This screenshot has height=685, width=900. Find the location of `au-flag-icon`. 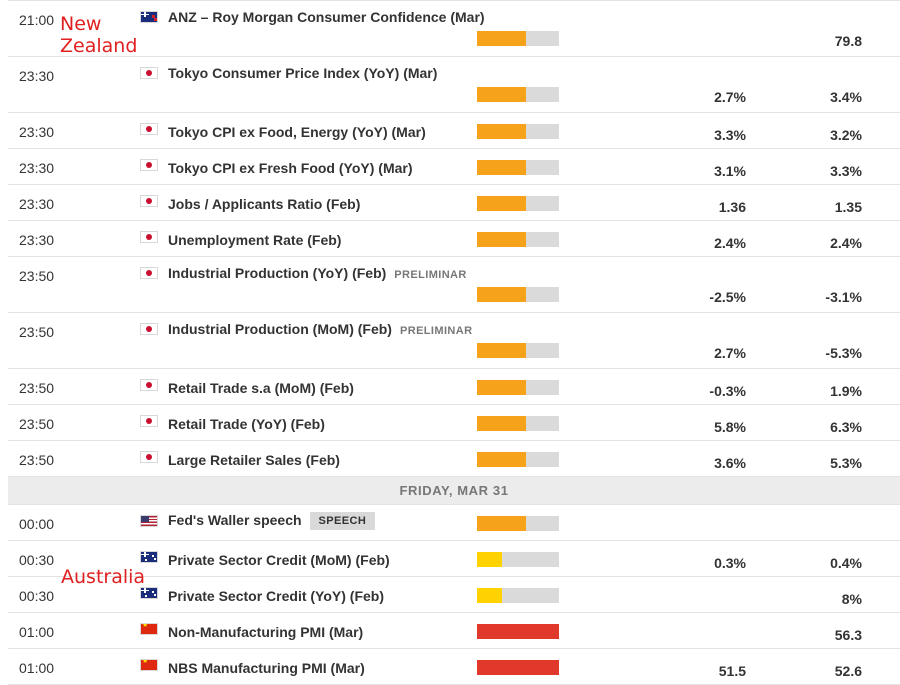

au-flag-icon is located at coordinates (149, 557).